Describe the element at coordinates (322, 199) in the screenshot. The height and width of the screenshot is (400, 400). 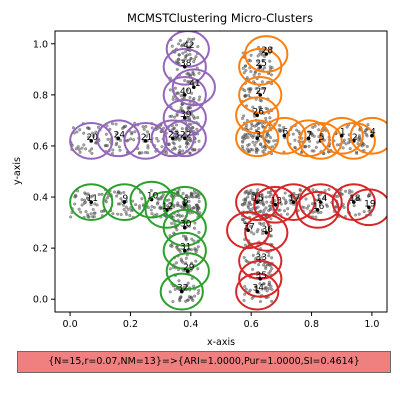
I see `micro-cluster-label: 14` at that location.